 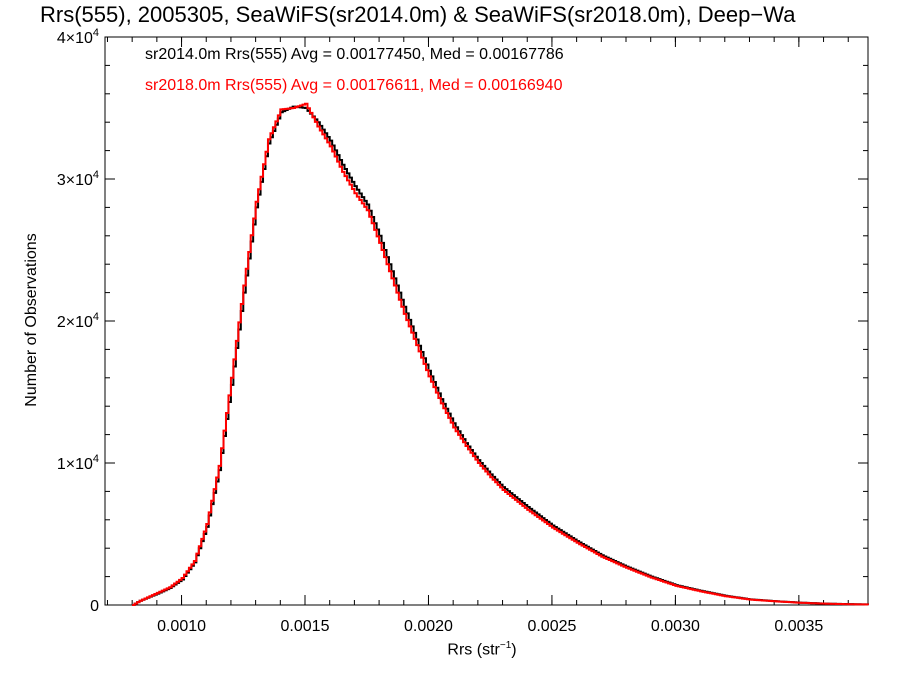 I want to click on y-tick-label: 3×10⁴, so click(x=78, y=179).